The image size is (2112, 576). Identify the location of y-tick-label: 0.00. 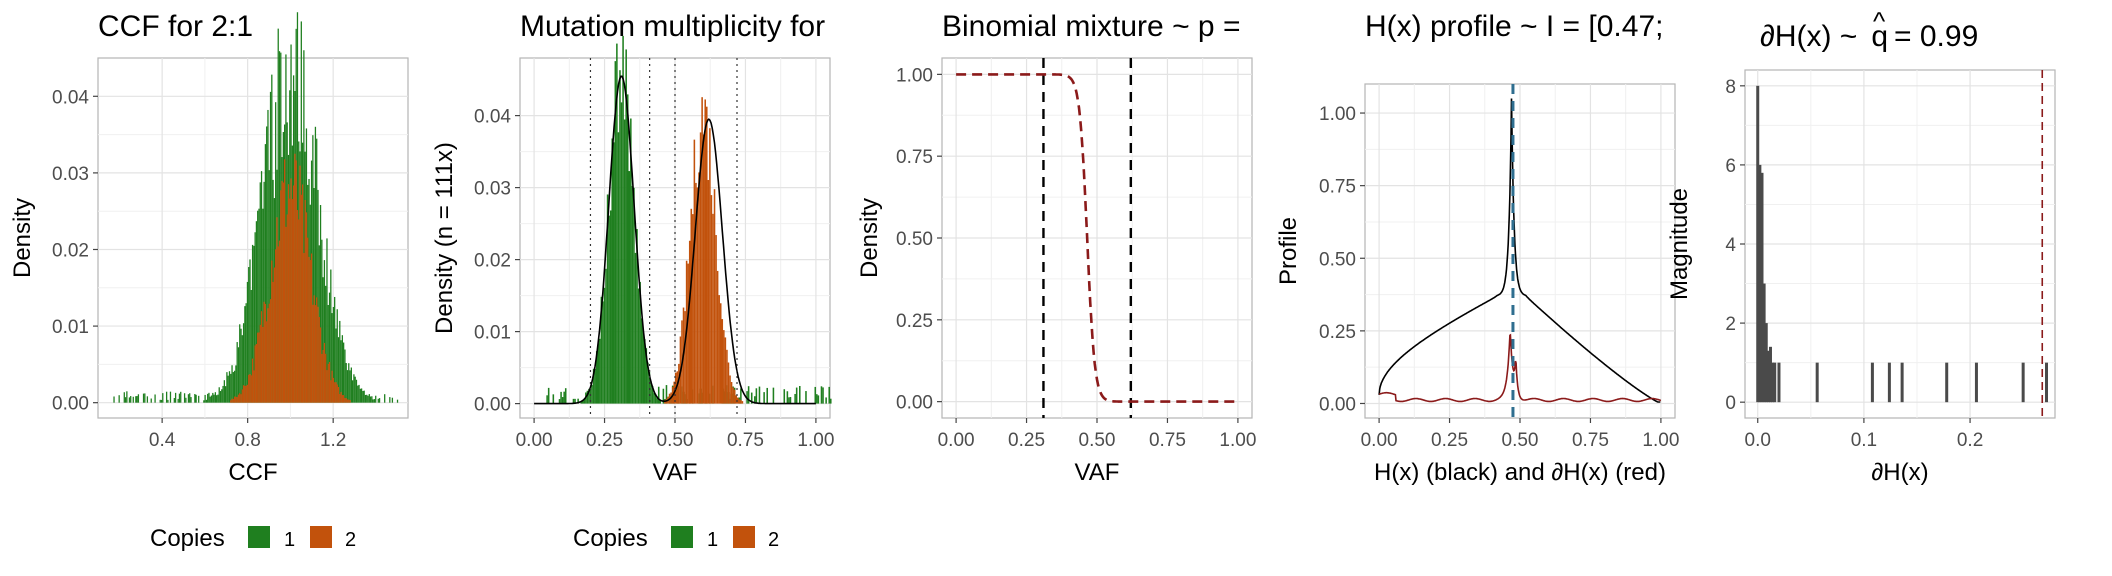
(1337, 404).